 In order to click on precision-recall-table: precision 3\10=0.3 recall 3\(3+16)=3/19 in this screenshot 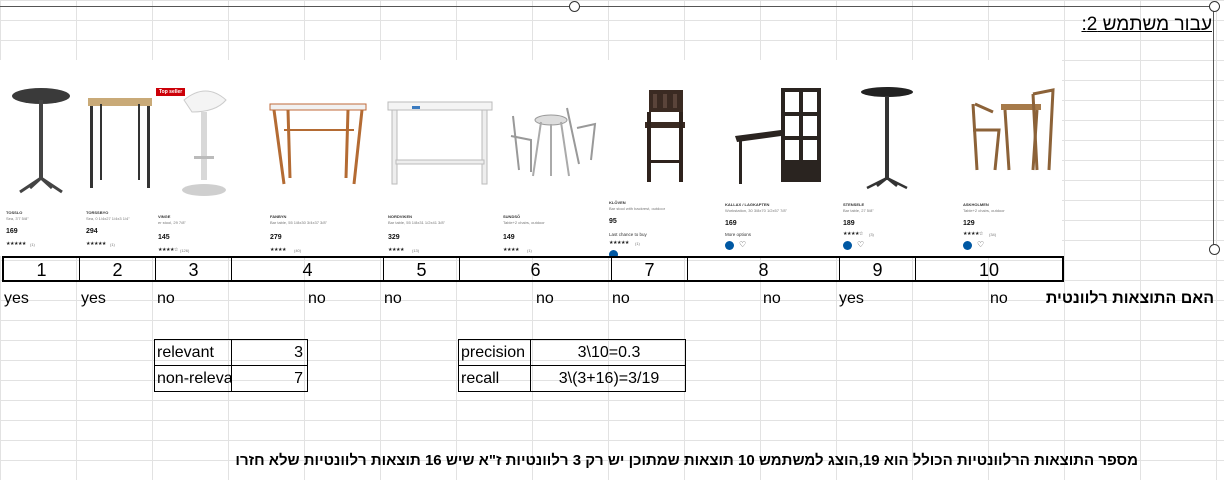, I will do `click(572, 365)`.